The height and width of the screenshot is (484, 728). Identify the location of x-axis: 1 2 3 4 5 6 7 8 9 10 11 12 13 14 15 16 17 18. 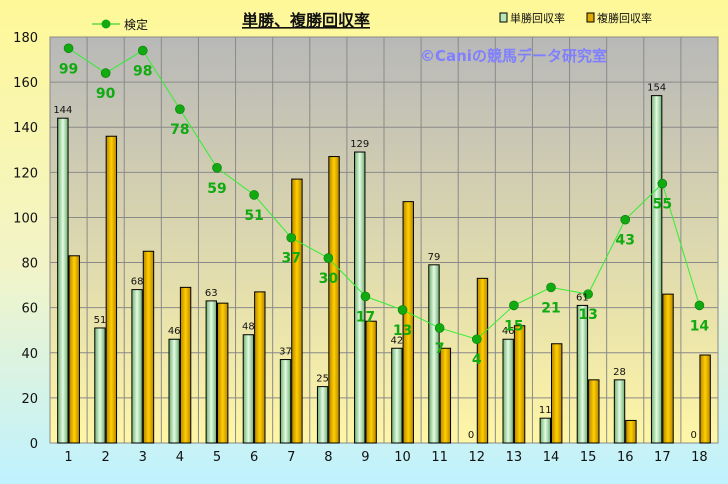
(385, 457).